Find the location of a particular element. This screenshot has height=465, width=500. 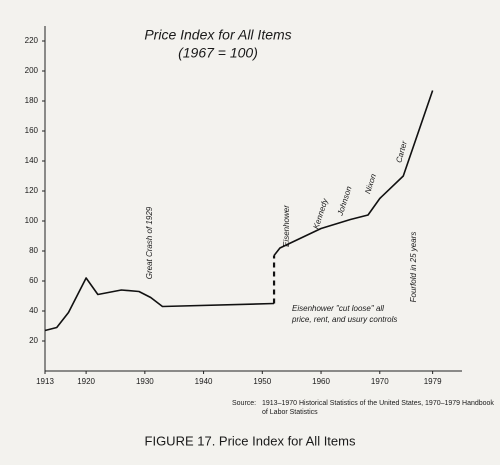

annotation: Eisenhower is located at coordinates (286, 226).